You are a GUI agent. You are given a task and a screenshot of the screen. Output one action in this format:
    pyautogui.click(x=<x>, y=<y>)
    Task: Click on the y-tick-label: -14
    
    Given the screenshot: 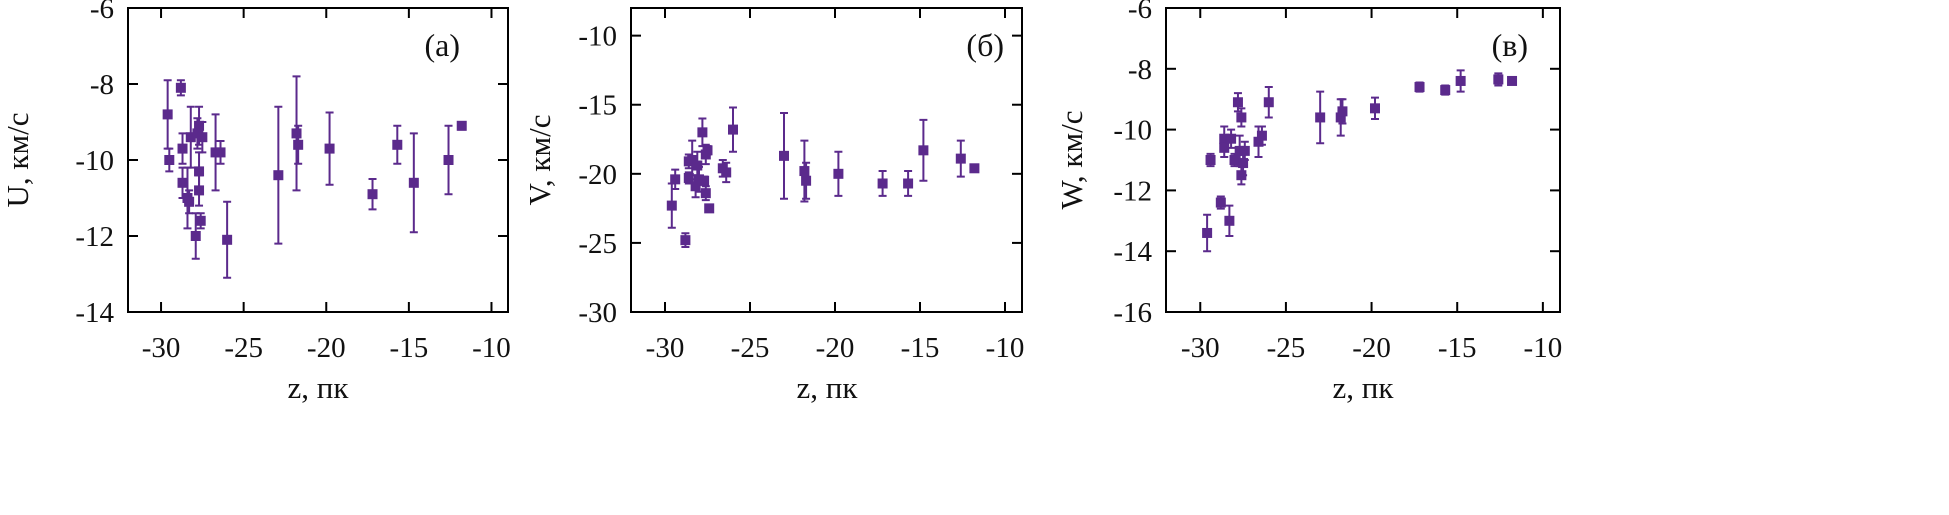 What is the action you would take?
    pyautogui.click(x=94, y=313)
    